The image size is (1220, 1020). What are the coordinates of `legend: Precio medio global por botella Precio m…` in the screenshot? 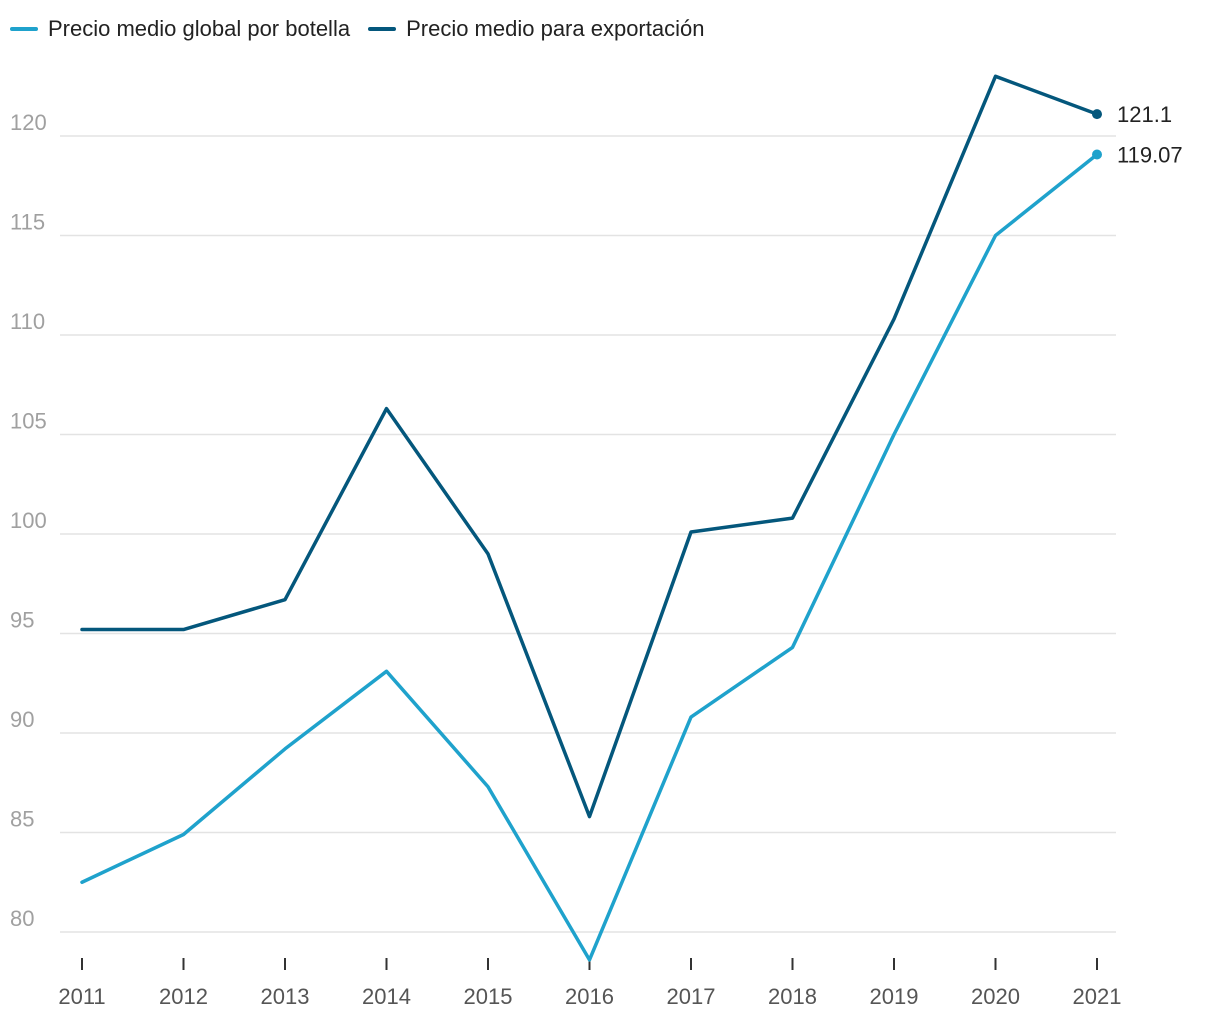 It's located at (366, 29).